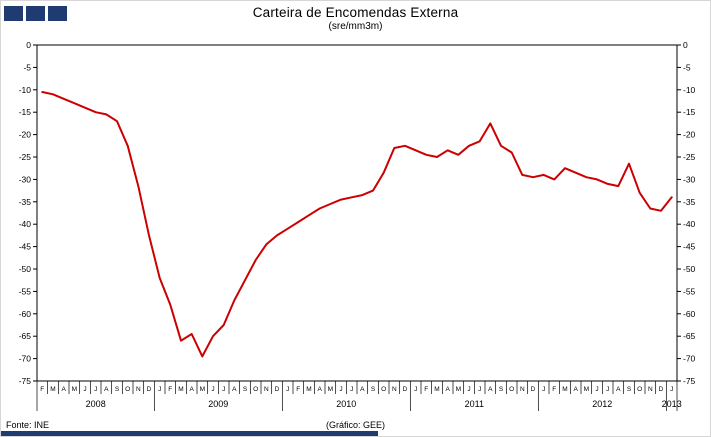  I want to click on y-tick-label-left: -20, so click(25, 135).